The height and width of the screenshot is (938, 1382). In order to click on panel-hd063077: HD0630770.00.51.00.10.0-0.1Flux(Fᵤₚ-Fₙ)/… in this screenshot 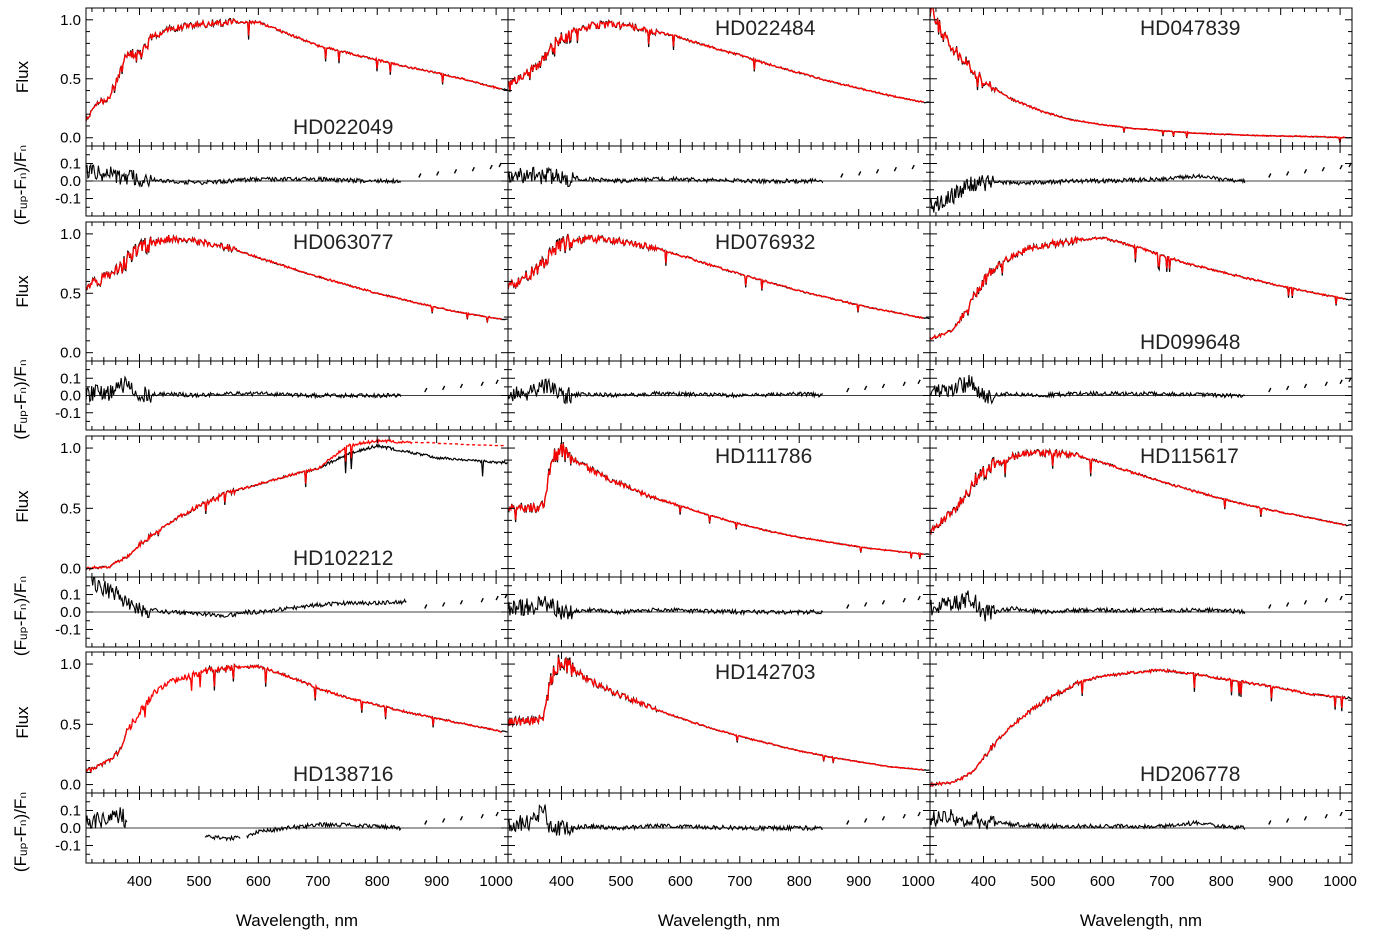, I will do `click(260, 330)`.